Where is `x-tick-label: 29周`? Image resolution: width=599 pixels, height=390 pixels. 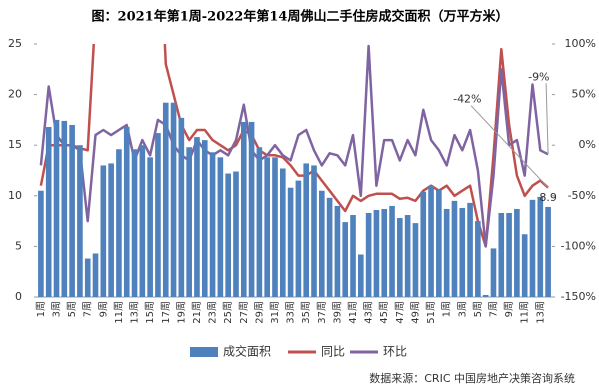
x-tick-label: 29周 is located at coordinates (259, 312).